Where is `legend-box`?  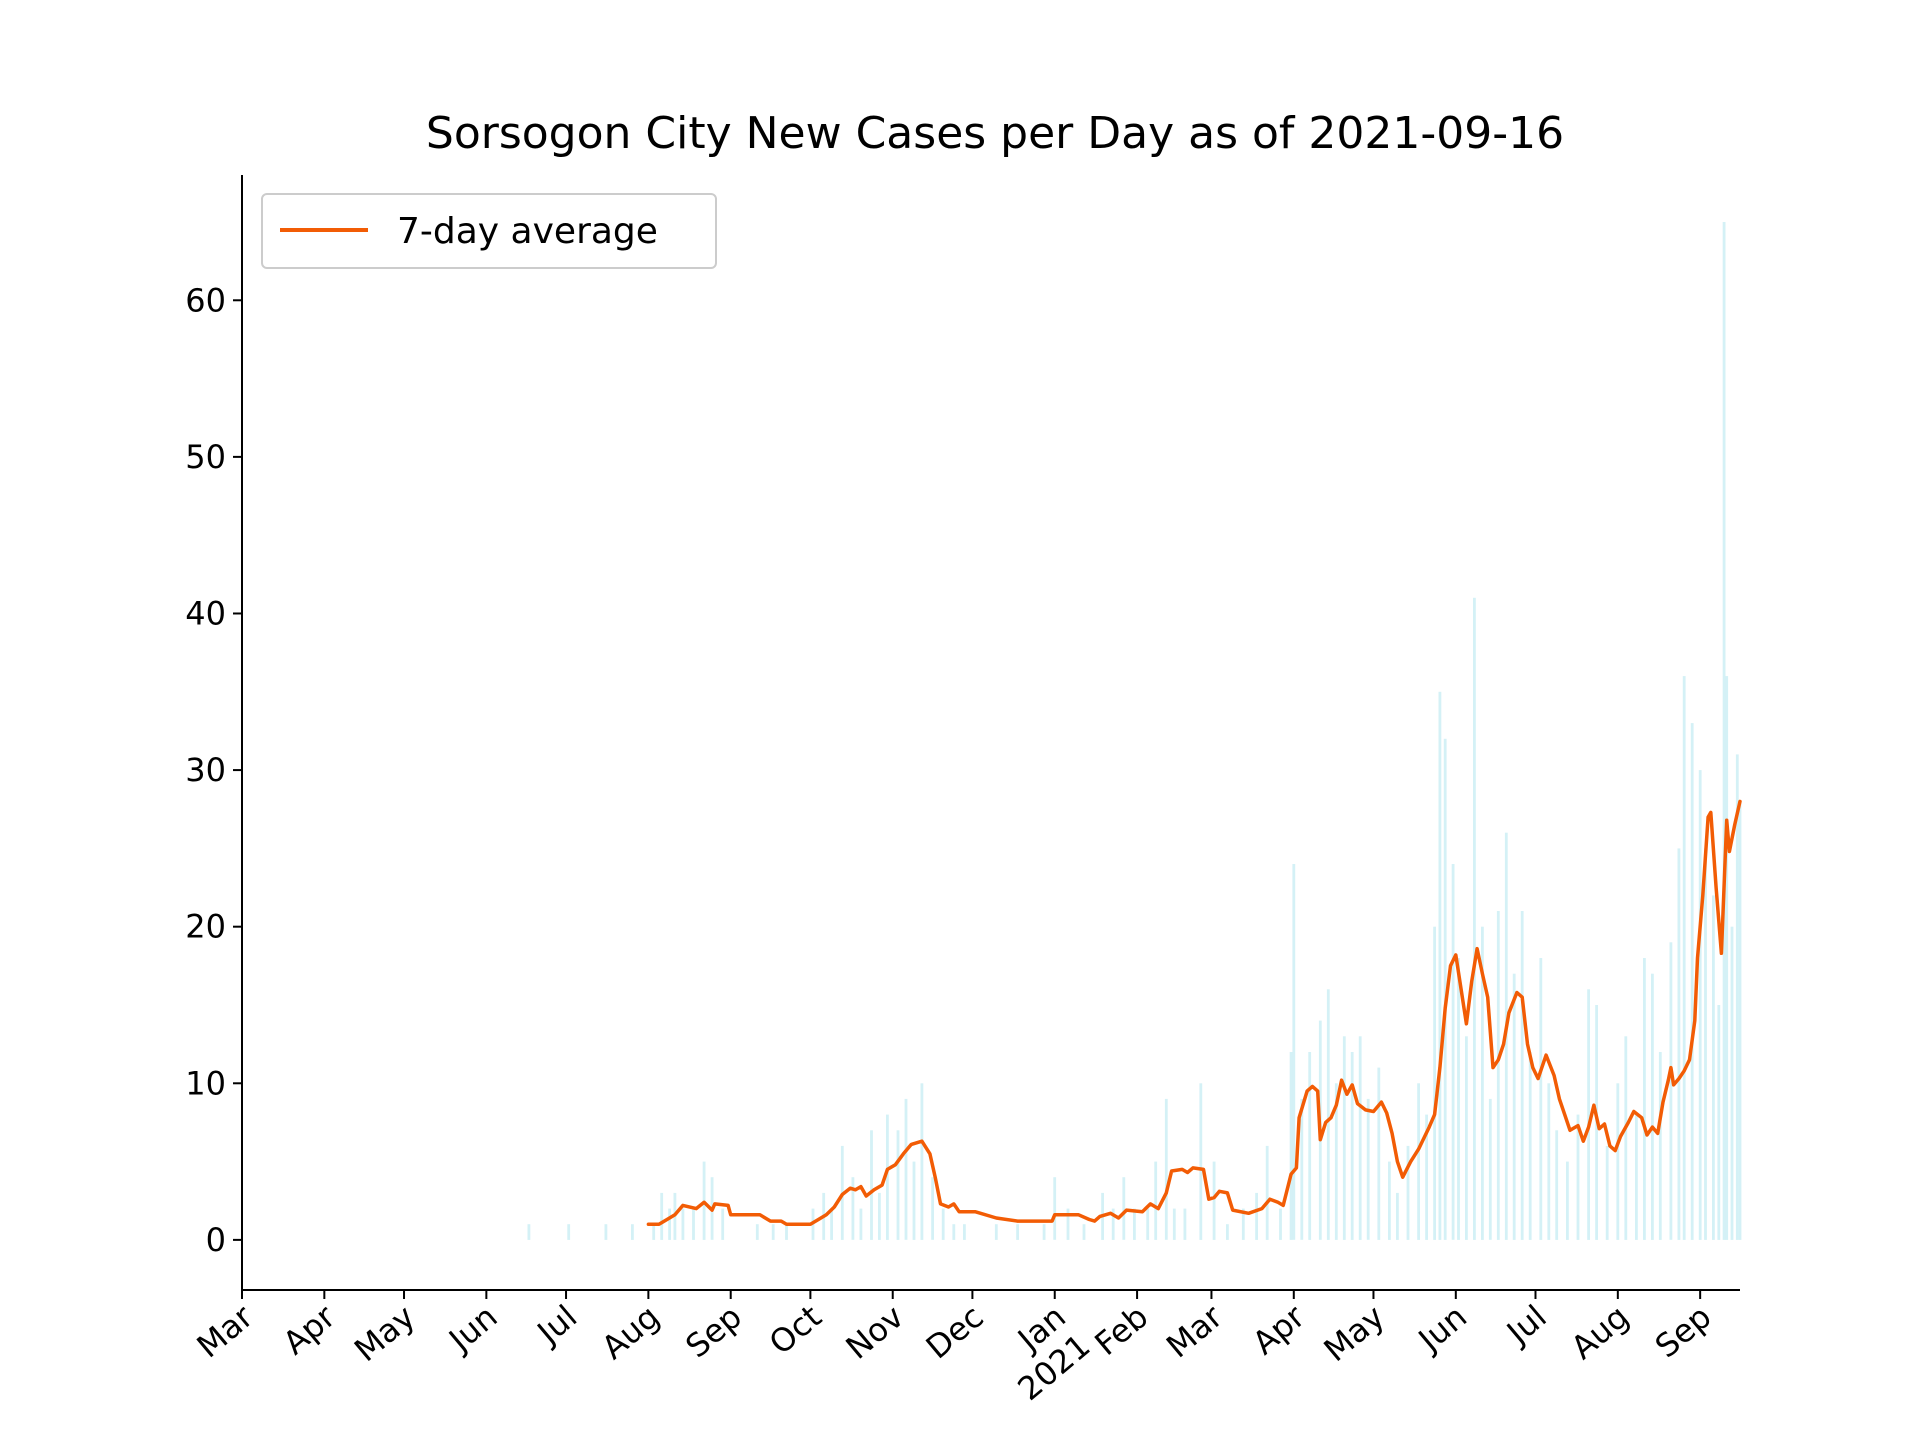
legend-box is located at coordinates (489, 231).